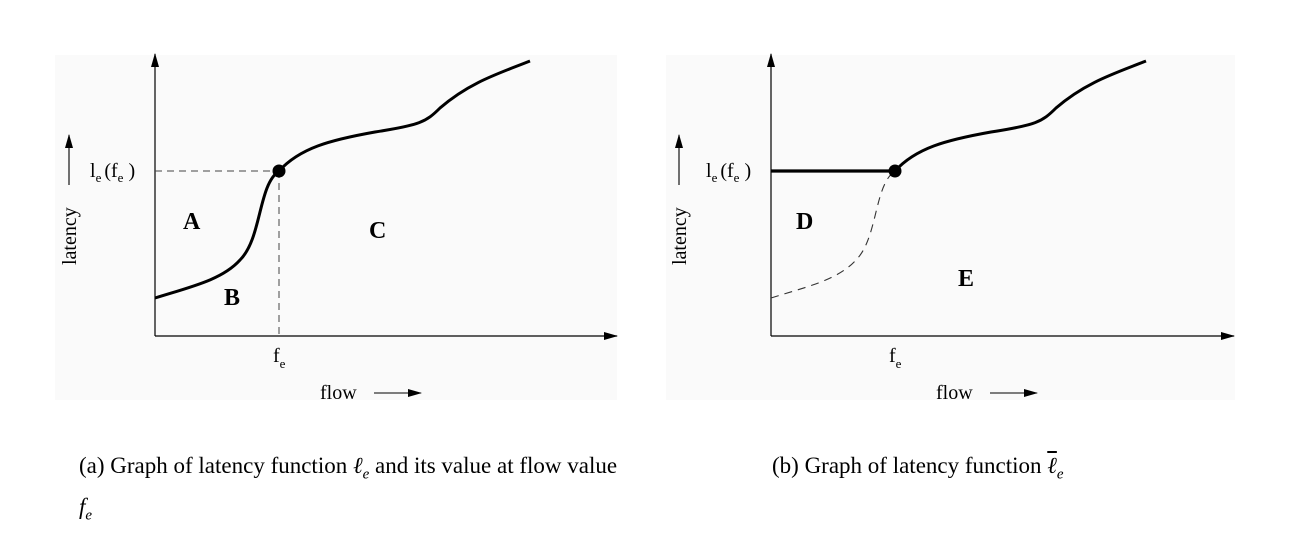 This screenshot has height=534, width=1292. Describe the element at coordinates (342, 179) in the screenshot. I see `panel-a-latency-curve` at that location.